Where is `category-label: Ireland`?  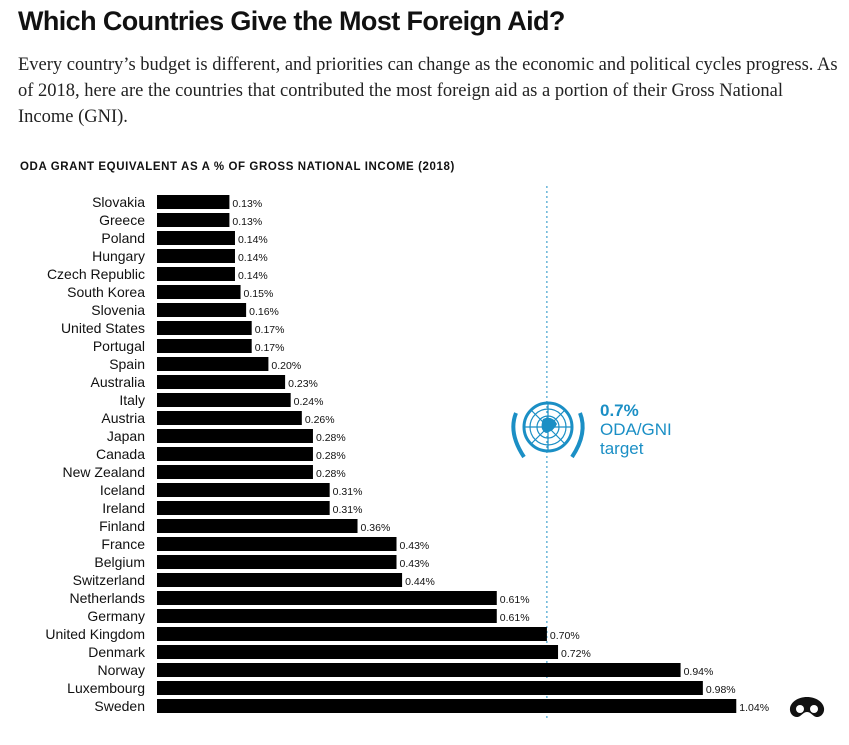 category-label: Ireland is located at coordinates (123, 508).